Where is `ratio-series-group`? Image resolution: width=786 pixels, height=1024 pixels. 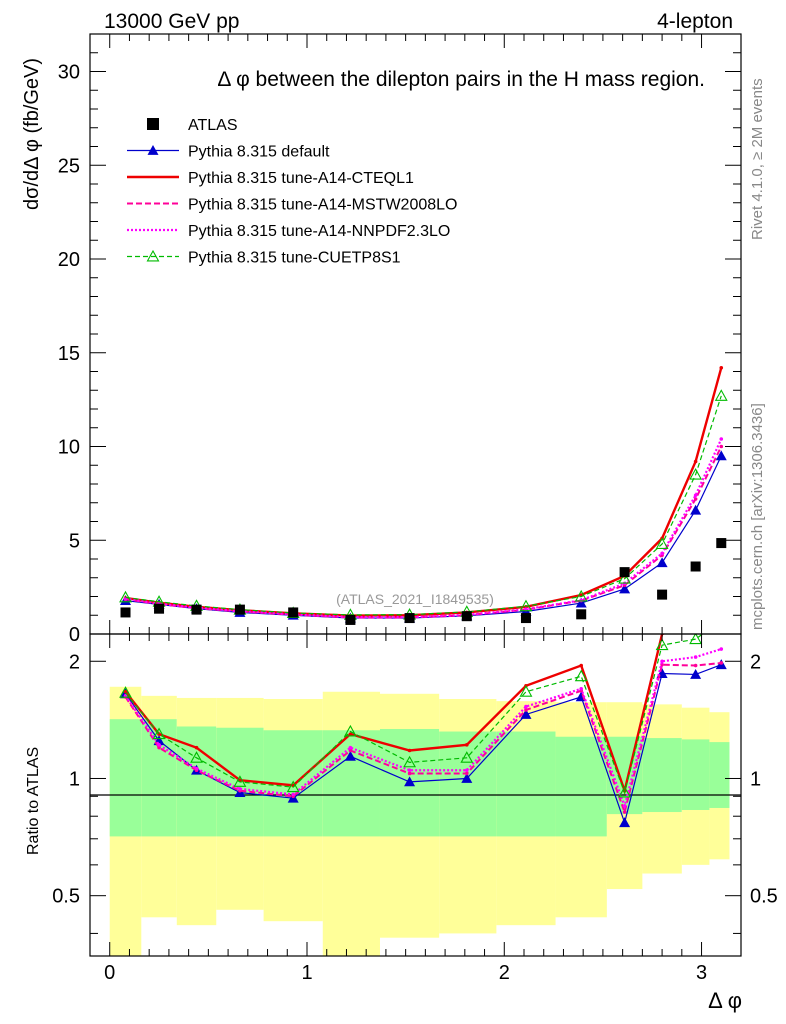 ratio-series-group is located at coordinates (423, 731).